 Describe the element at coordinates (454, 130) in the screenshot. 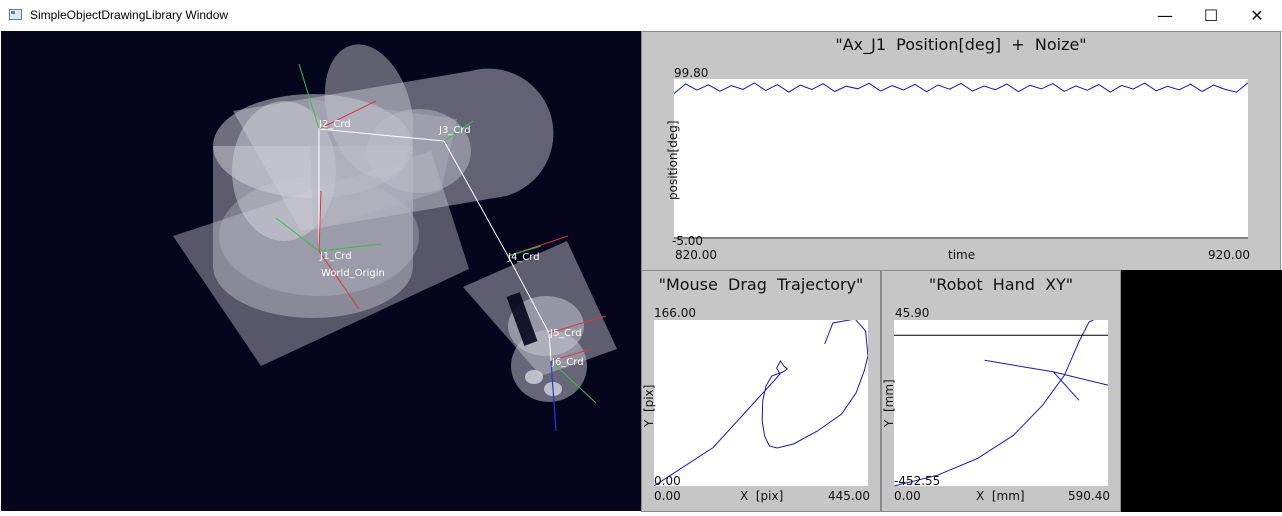

I see `coord-label-j3: J3_Crd` at that location.